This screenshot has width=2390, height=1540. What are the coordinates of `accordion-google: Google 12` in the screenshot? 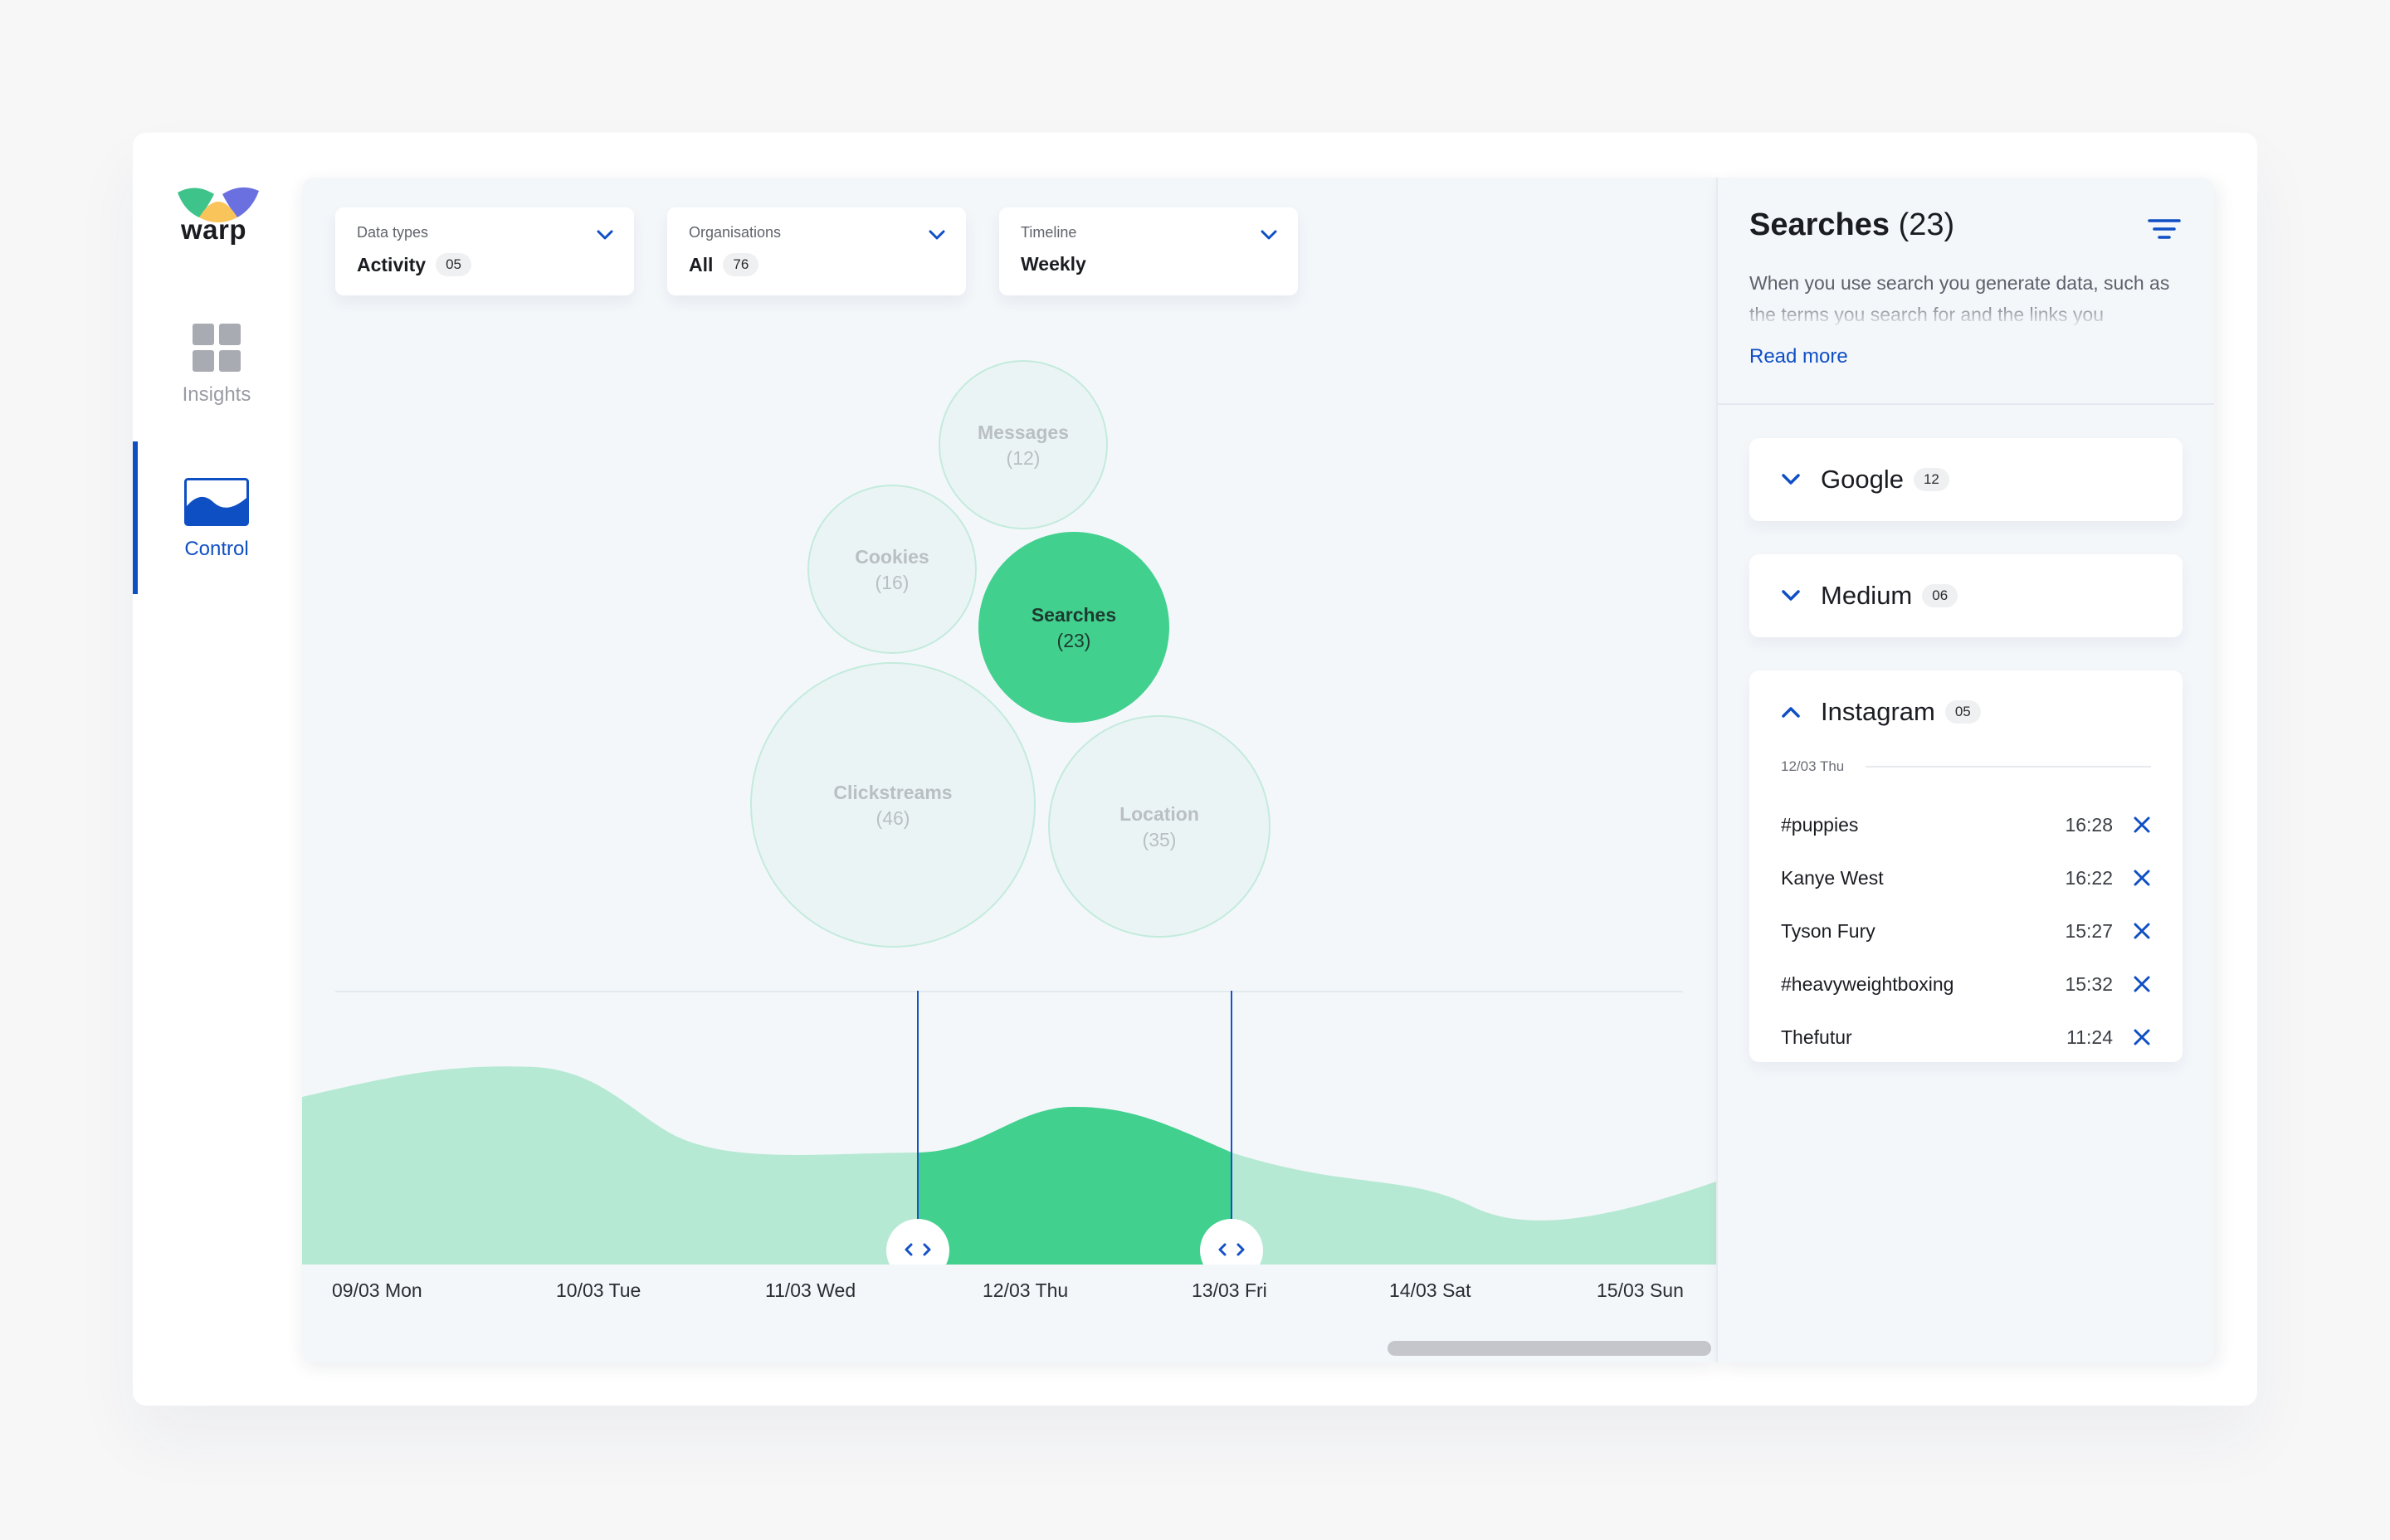 It's located at (1966, 479).